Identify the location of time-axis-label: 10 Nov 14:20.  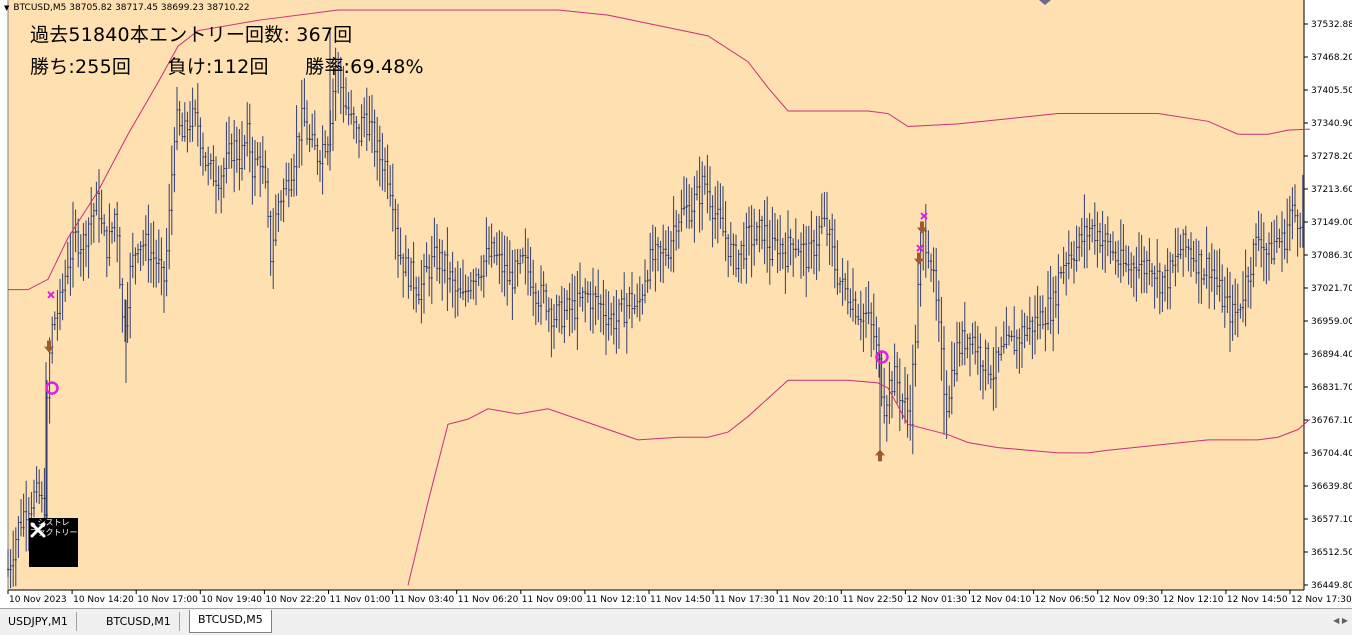
(103, 600).